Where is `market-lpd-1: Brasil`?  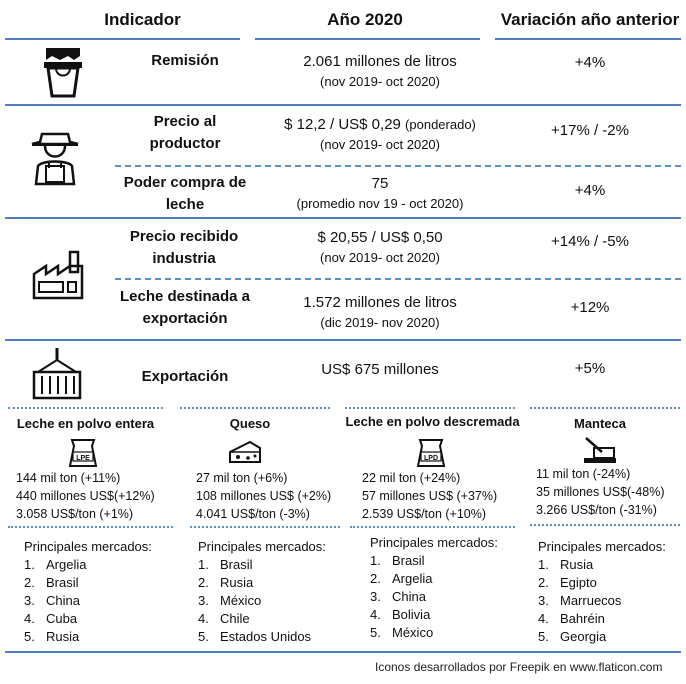
market-lpd-1: Brasil is located at coordinates (408, 560).